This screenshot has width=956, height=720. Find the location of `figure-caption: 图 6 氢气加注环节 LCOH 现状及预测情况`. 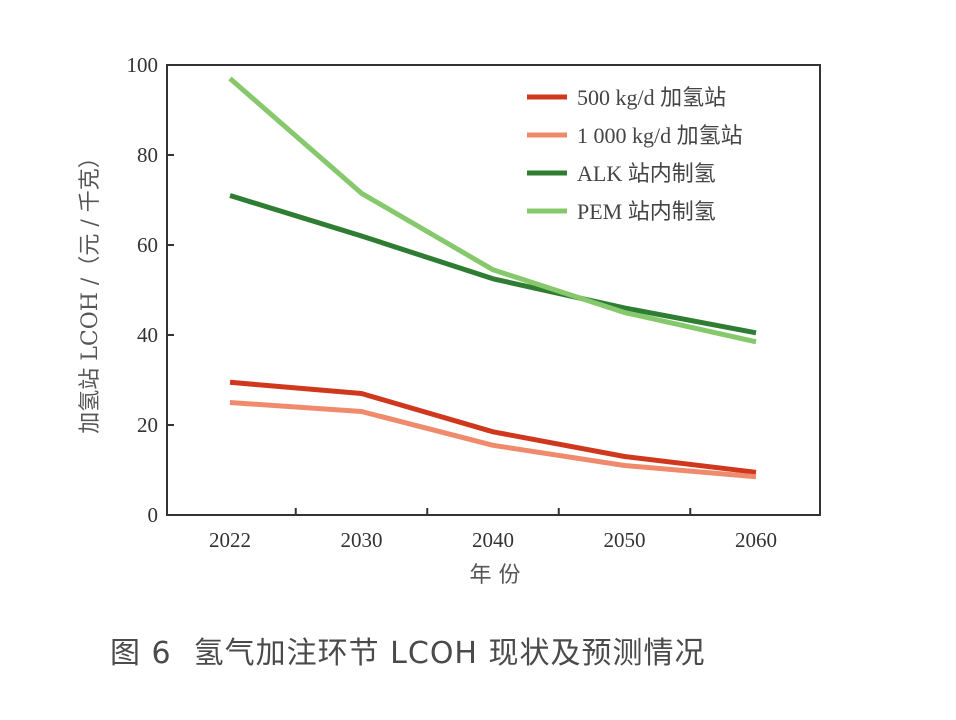

figure-caption: 图 6 氢气加注环节 LCOH 现状及预测情况 is located at coordinates (408, 650).